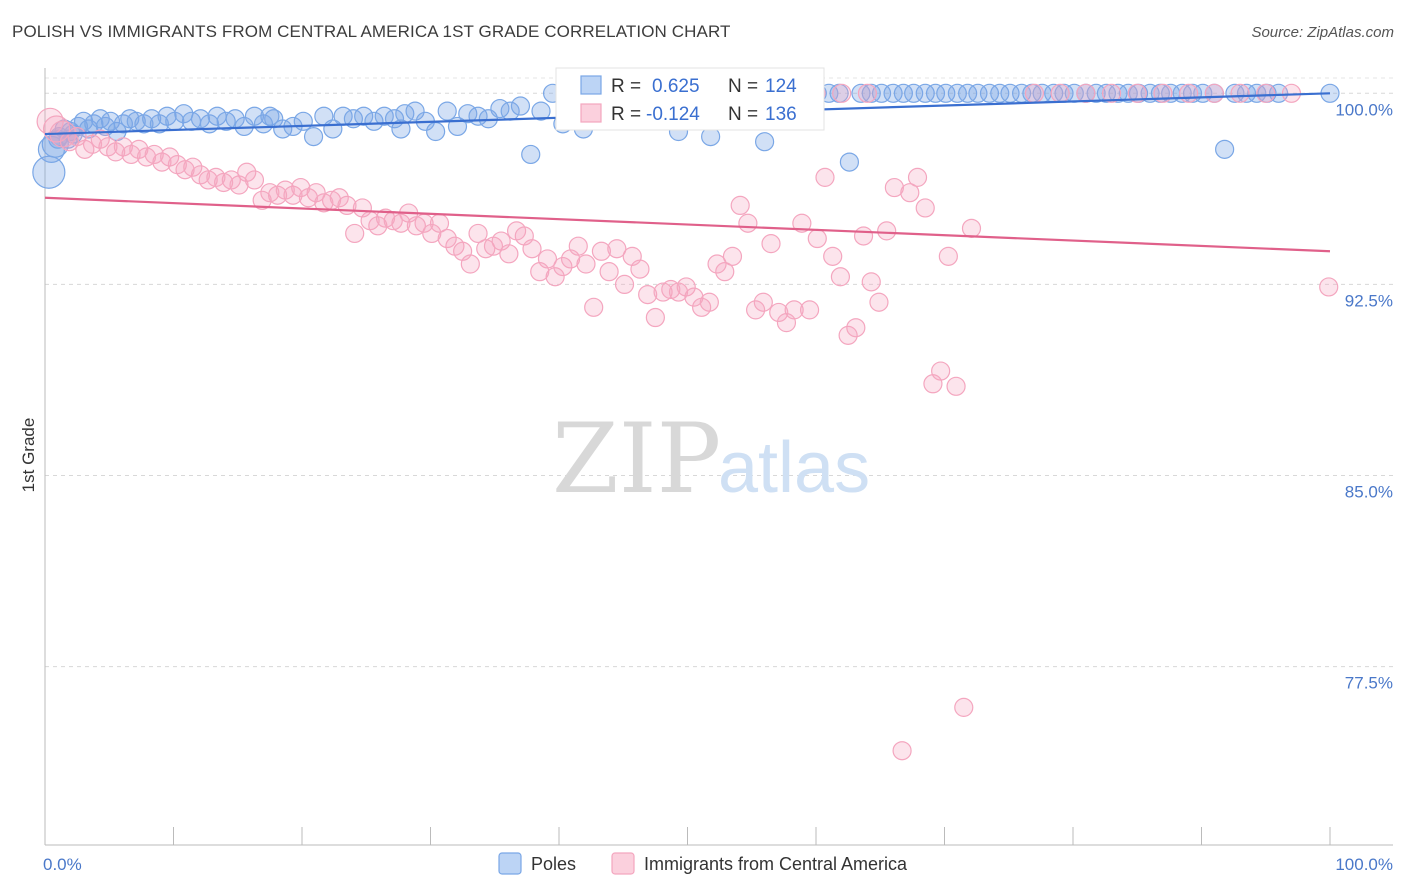 This screenshot has height=892, width=1406. Describe the element at coordinates (687, 224) in the screenshot. I see `trend-line-central-america` at that location.